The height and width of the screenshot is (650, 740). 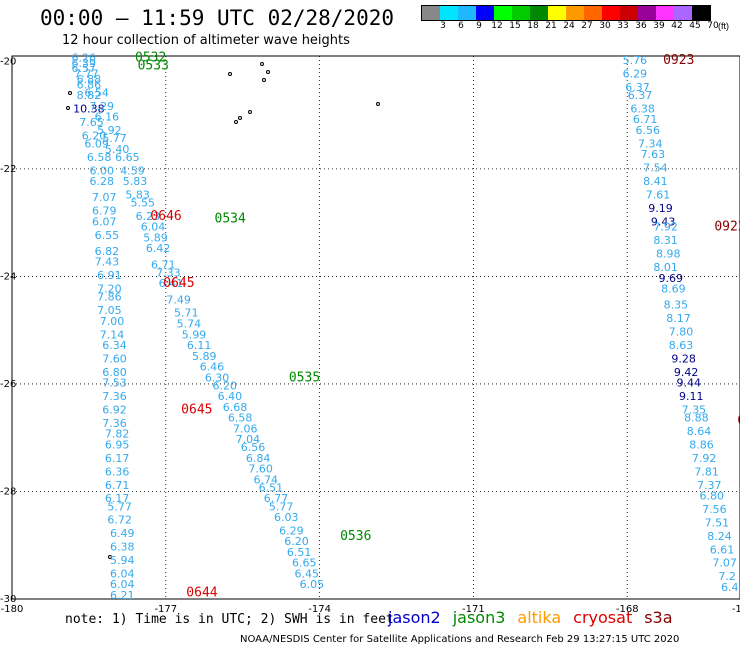 What do you see at coordinates (117, 498) in the screenshot?
I see `wave-height-value: 6.17` at bounding box center [117, 498].